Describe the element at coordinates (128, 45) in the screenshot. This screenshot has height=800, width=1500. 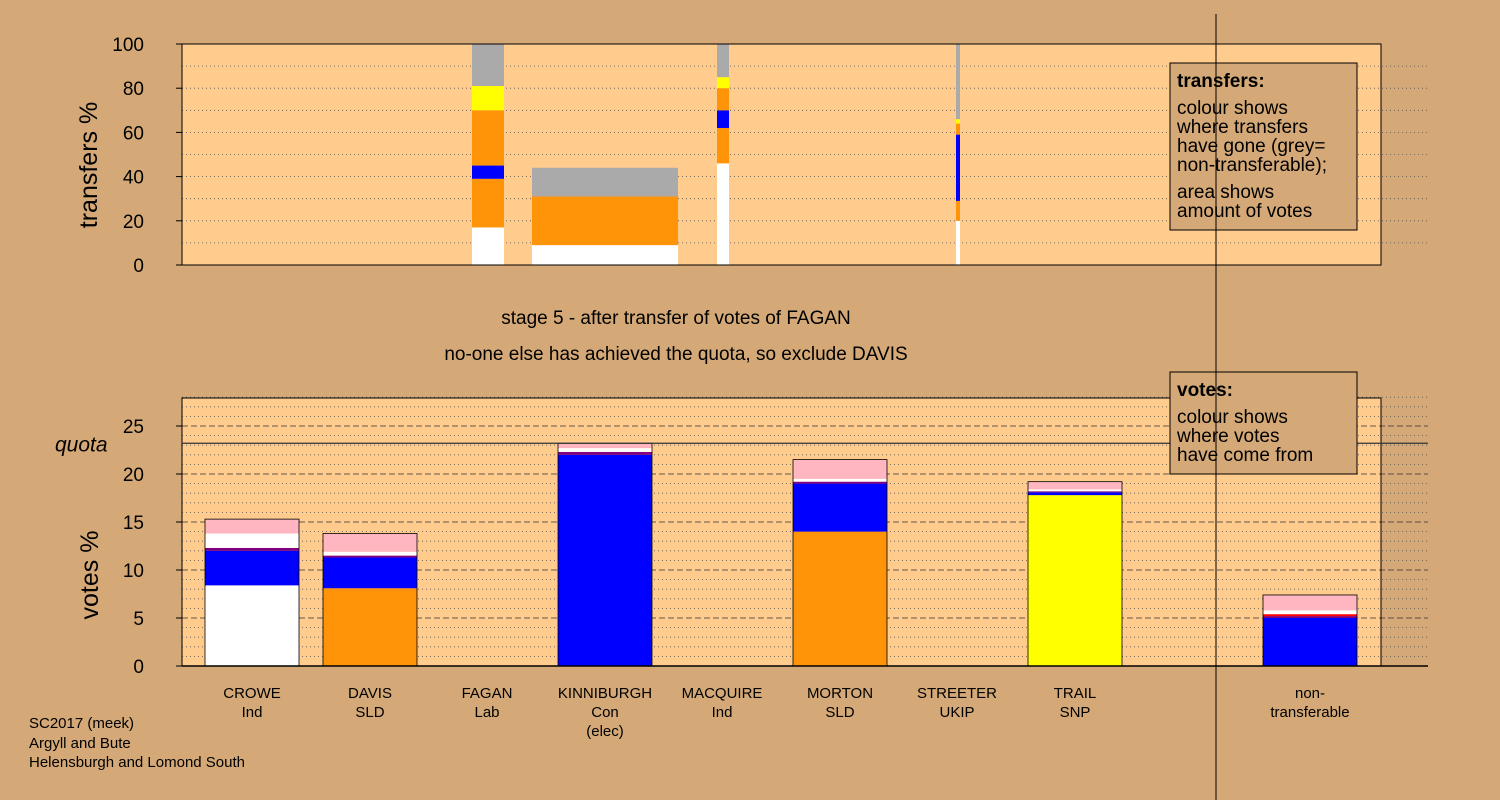
I see `transfers-tick-label: 100` at that location.